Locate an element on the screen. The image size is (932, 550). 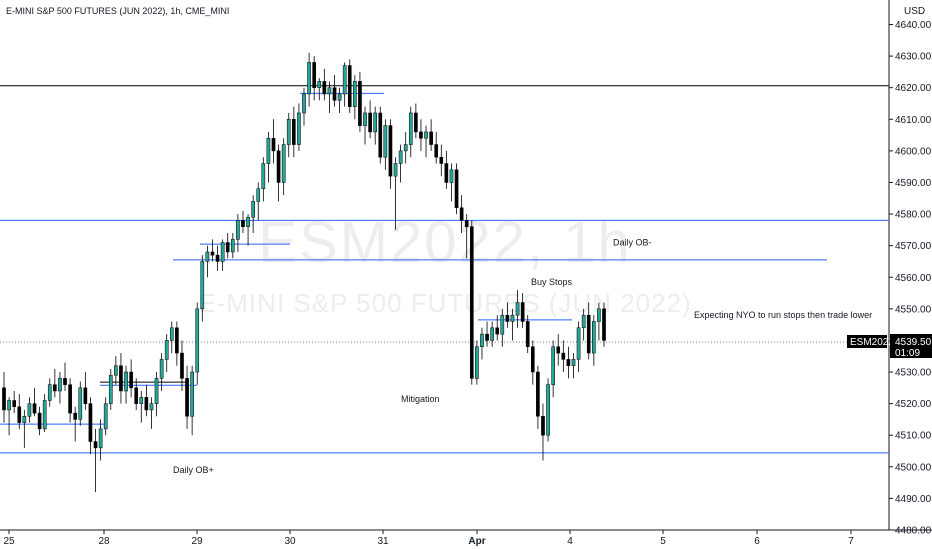
y-tick-label: 4510.00 is located at coordinates (913, 436).